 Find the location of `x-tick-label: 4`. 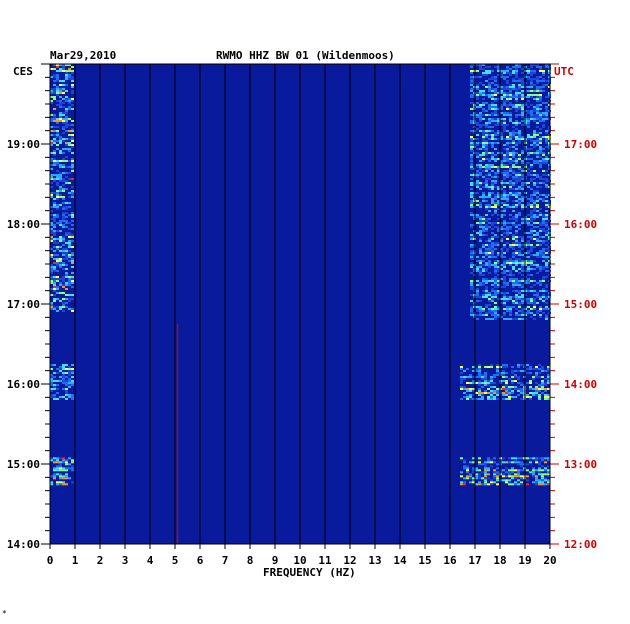

x-tick-label: 4 is located at coordinates (150, 560).